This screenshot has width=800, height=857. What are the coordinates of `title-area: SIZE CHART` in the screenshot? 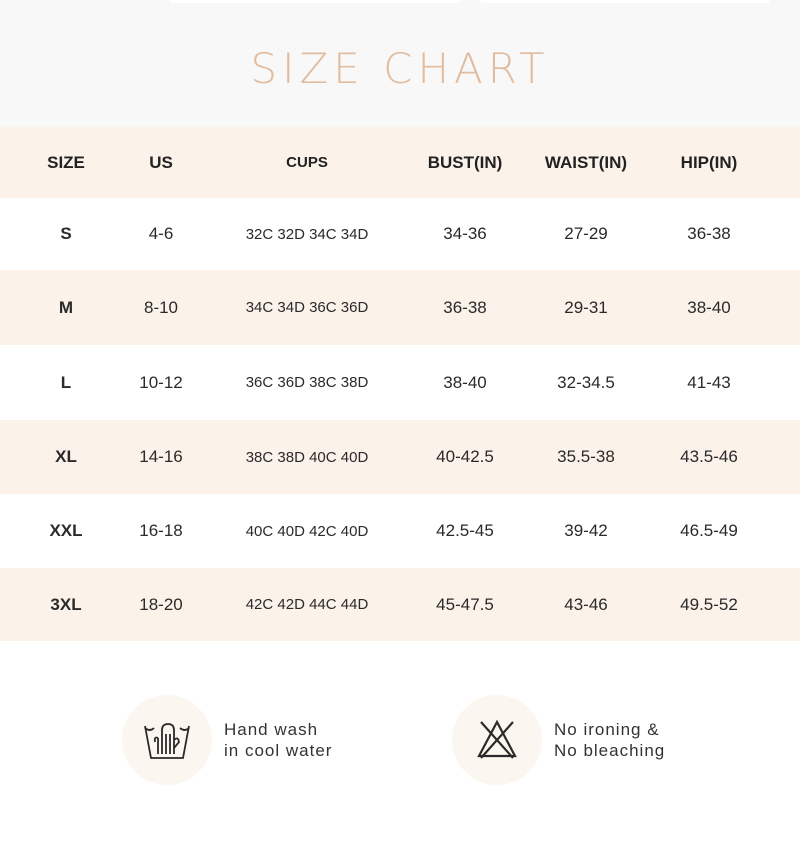 It's located at (400, 63).